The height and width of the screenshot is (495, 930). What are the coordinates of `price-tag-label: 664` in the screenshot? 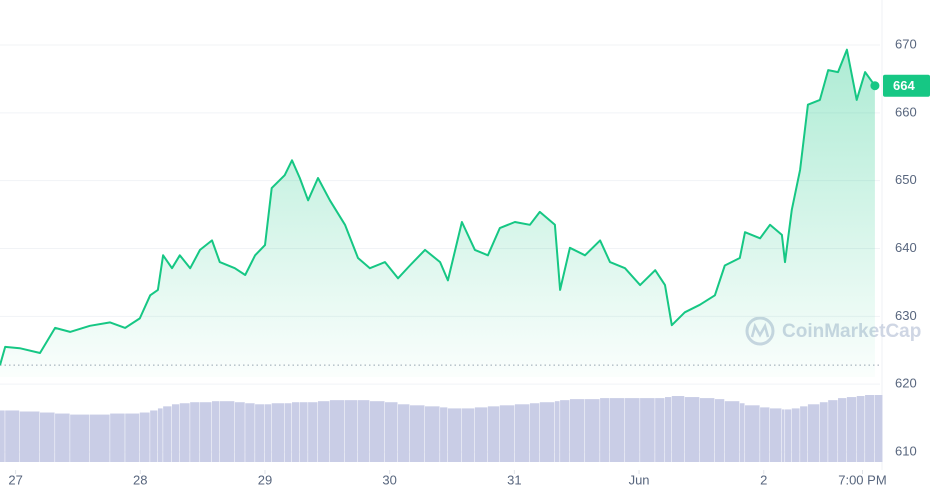 It's located at (904, 85).